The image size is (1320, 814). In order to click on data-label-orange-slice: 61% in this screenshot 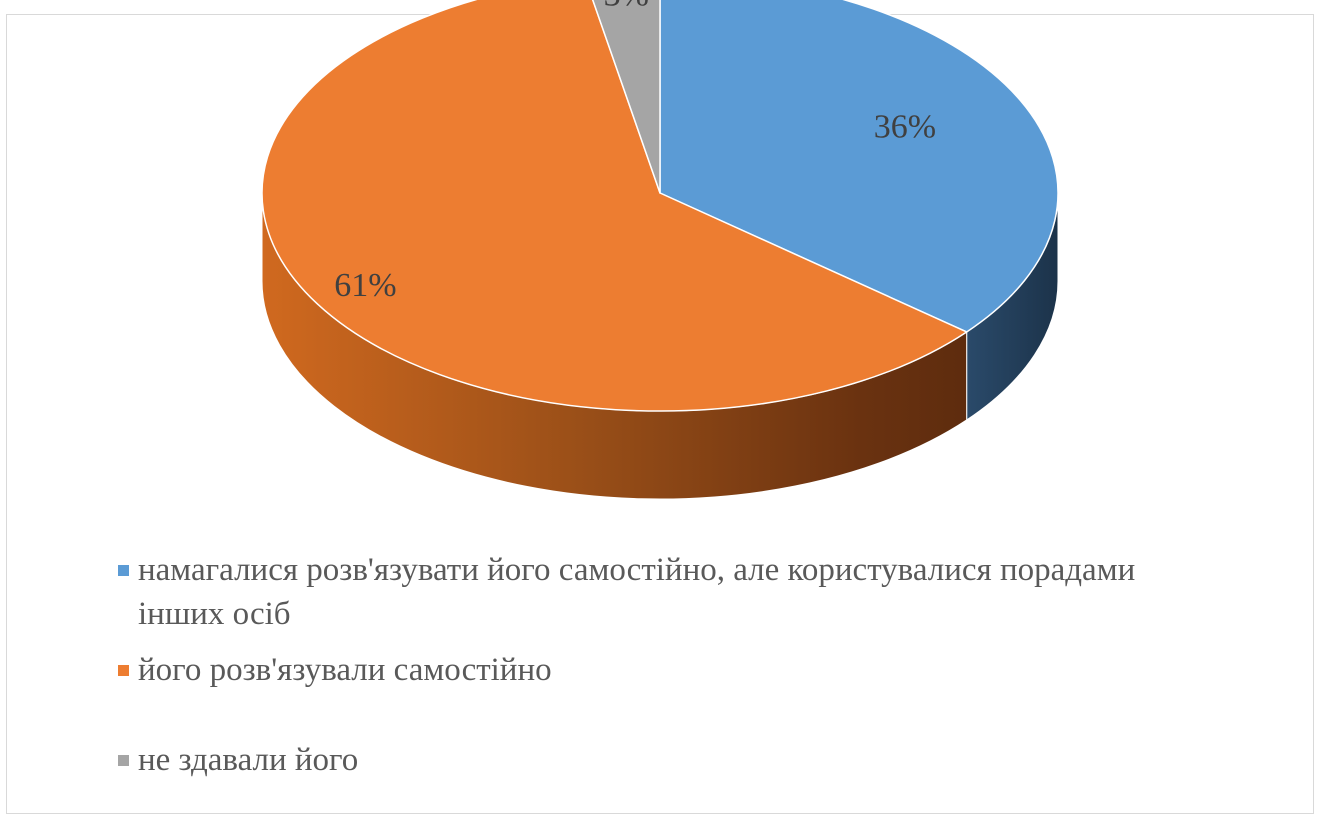, I will do `click(365, 285)`.